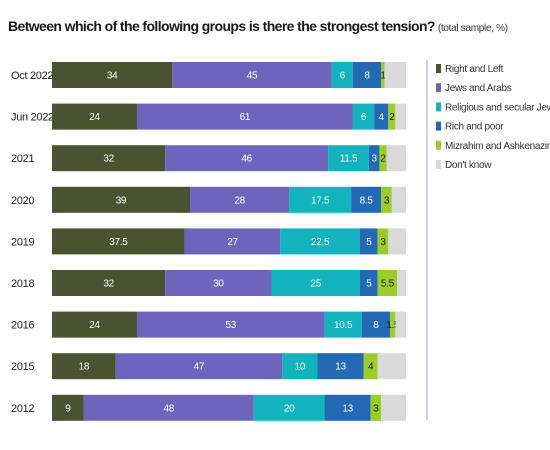 The image size is (550, 450). I want to click on data-label: 46, so click(246, 159).